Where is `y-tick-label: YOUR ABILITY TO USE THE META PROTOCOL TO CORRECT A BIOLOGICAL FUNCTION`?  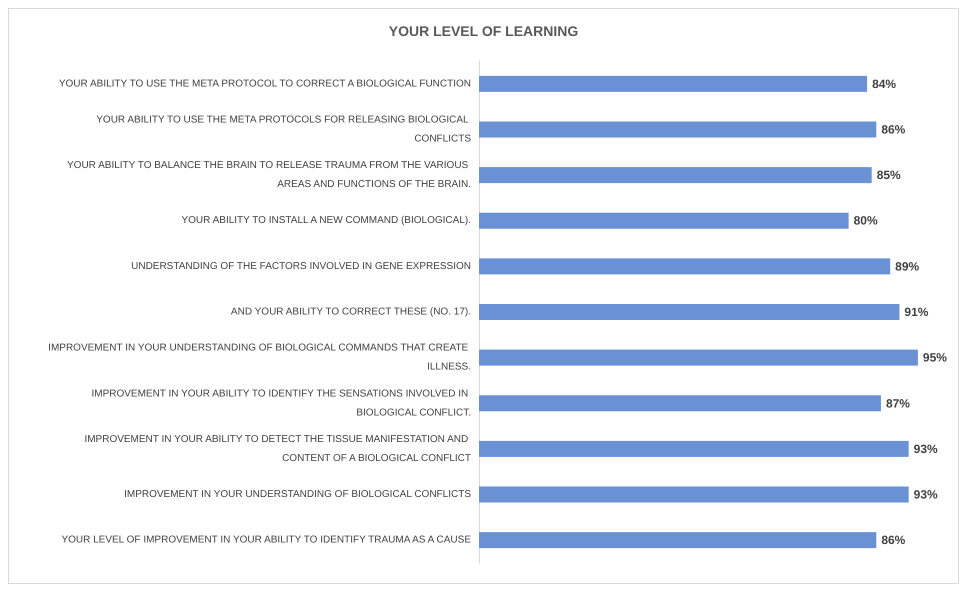 y-tick-label: YOUR ABILITY TO USE THE META PROTOCOL TO CORRECT A BIOLOGICAL FUNCTION is located at coordinates (264, 84).